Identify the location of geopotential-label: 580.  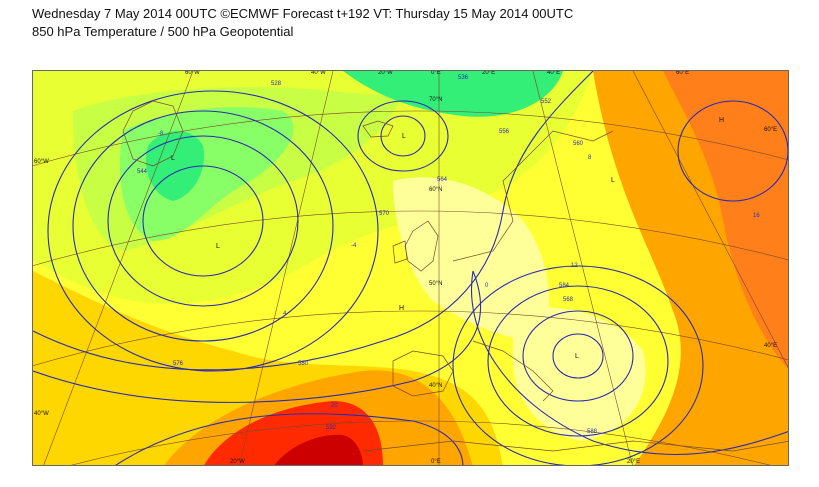
(303, 364).